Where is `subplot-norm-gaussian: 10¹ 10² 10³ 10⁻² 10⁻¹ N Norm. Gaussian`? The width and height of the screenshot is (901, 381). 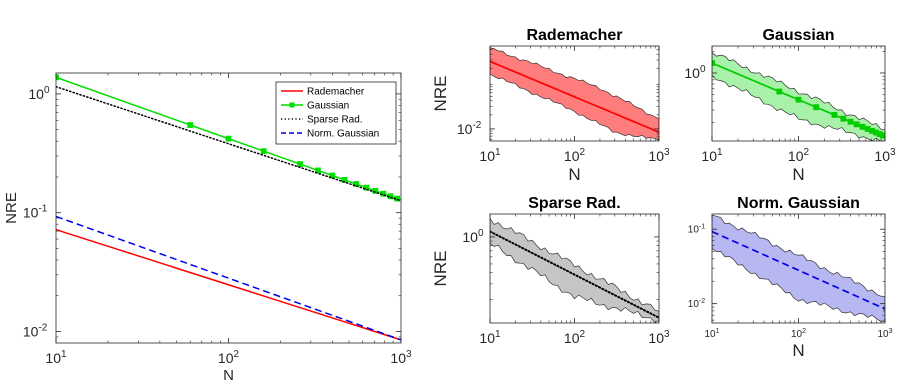 subplot-norm-gaussian: 10¹ 10² 10³ 10⁻² 10⁻¹ N Norm. Gaussian is located at coordinates (790, 277).